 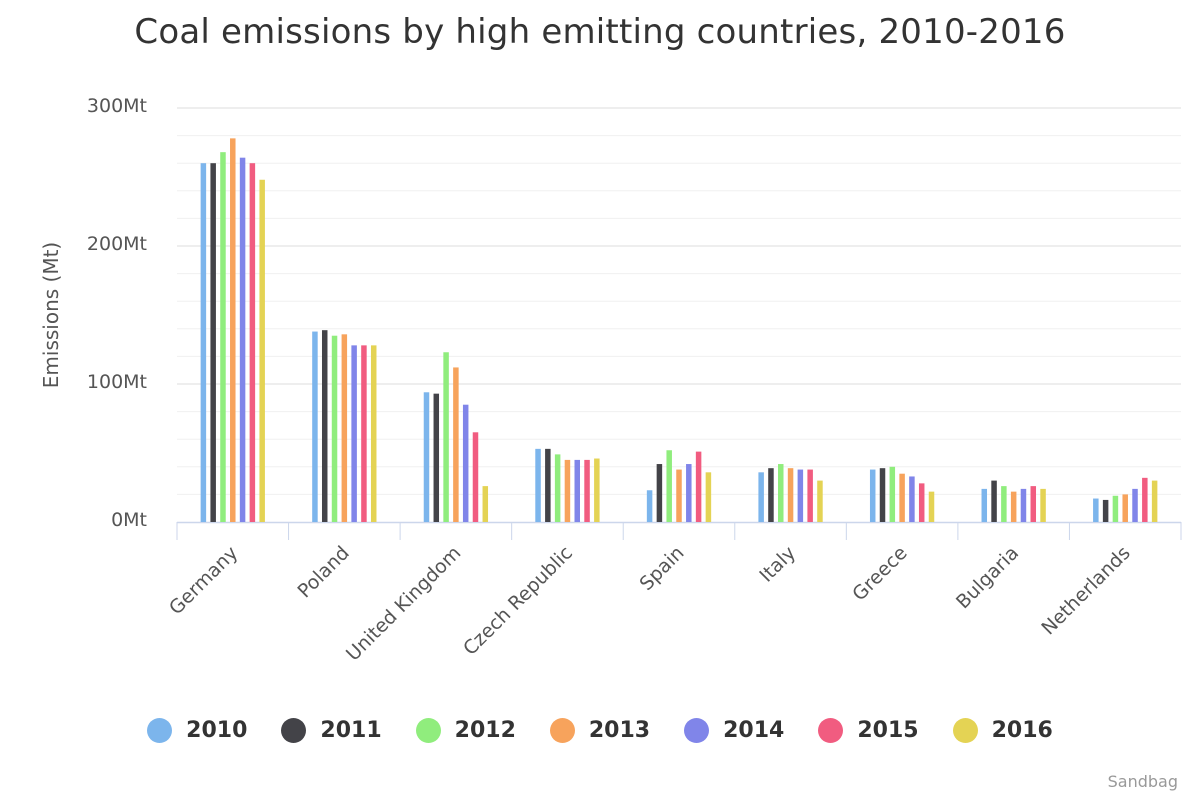 What do you see at coordinates (619, 730) in the screenshot?
I see `legend-label: 2013` at bounding box center [619, 730].